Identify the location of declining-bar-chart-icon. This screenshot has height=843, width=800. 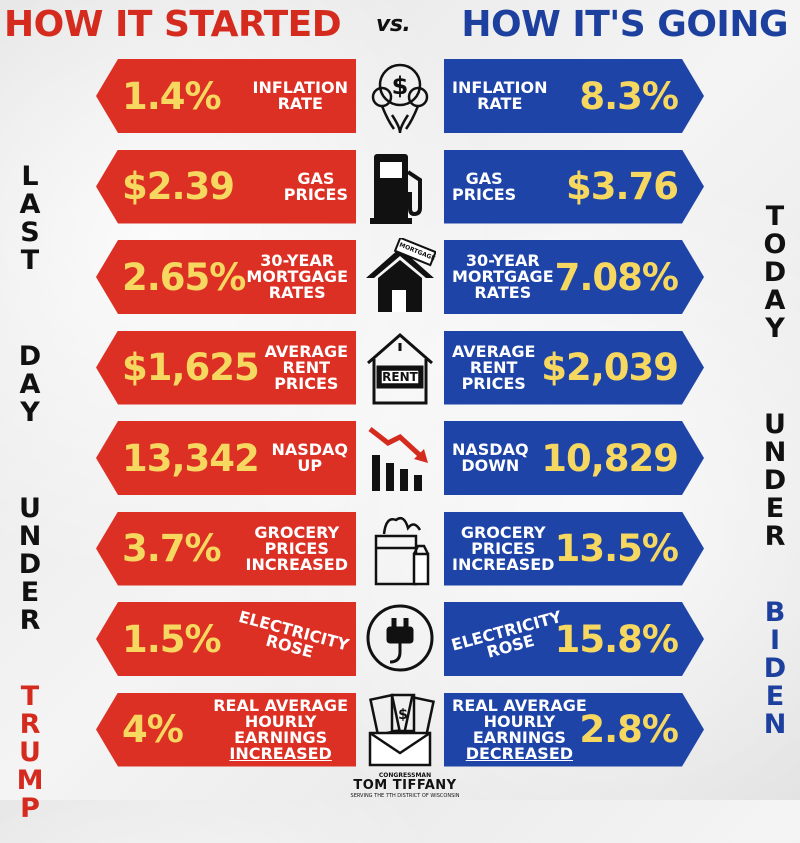
(400, 458).